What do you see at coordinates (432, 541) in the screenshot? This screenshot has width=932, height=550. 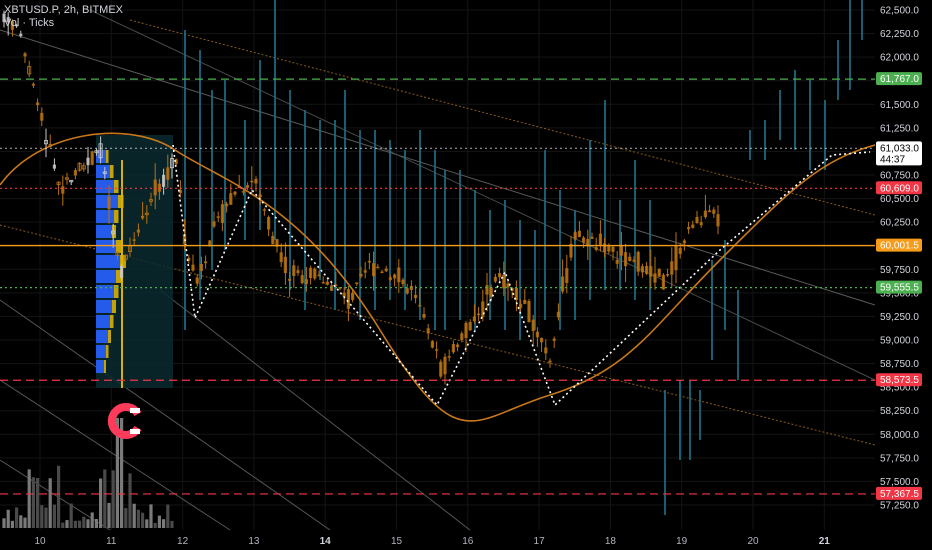 I see `time-axis: 10 11 12 13 14 15 16 17 18 19 20 21` at bounding box center [432, 541].